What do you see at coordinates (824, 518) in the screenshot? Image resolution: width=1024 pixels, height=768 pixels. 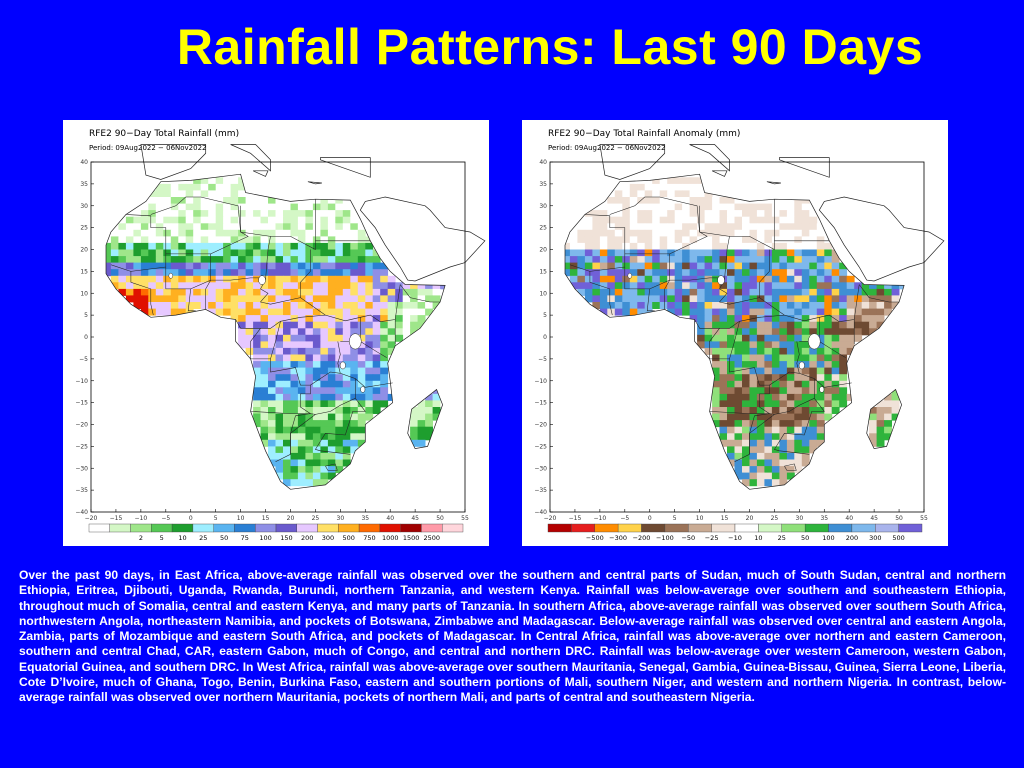 I see `lon-tick-label: 35` at bounding box center [824, 518].